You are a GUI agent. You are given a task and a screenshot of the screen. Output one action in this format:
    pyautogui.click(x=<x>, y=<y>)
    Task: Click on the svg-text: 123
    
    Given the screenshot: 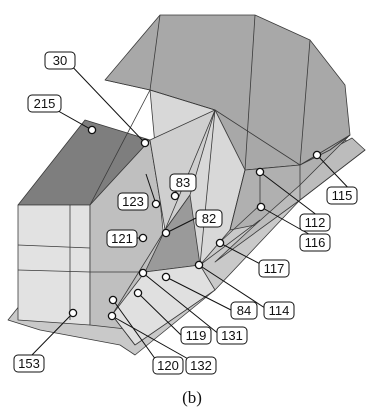 What is the action you would take?
    pyautogui.click(x=133, y=201)
    